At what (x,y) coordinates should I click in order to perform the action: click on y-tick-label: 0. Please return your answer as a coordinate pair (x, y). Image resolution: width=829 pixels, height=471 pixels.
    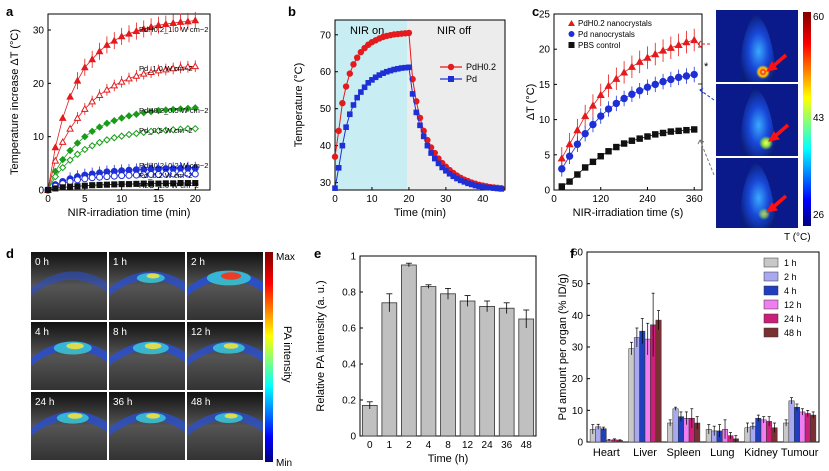
    Looking at the image, I should click on (580, 443).